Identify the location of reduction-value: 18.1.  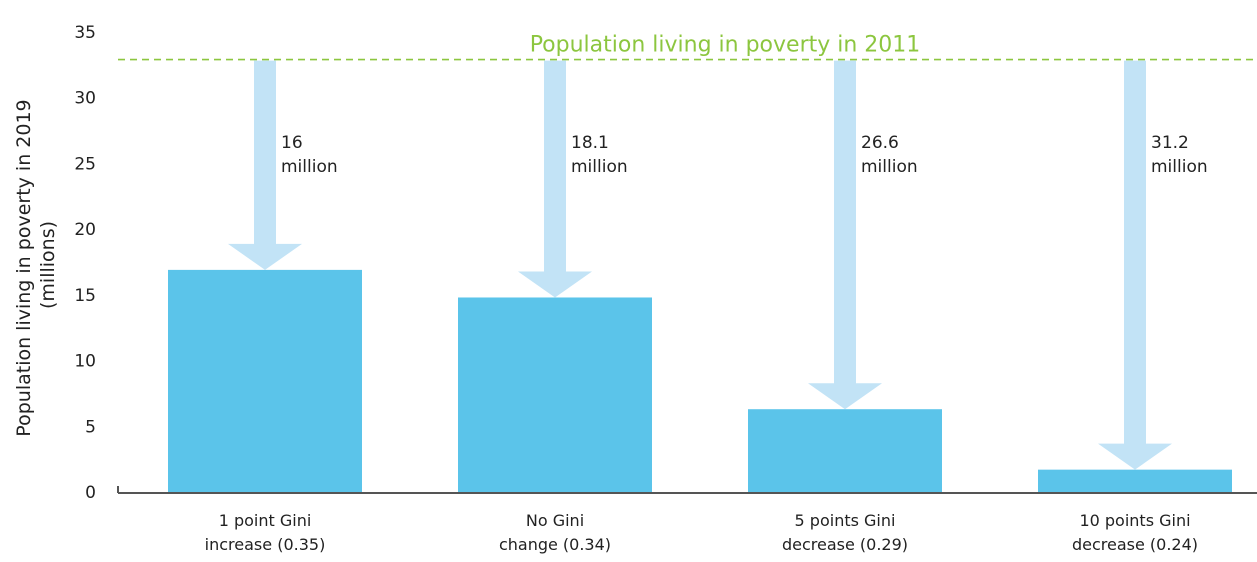
(590, 143).